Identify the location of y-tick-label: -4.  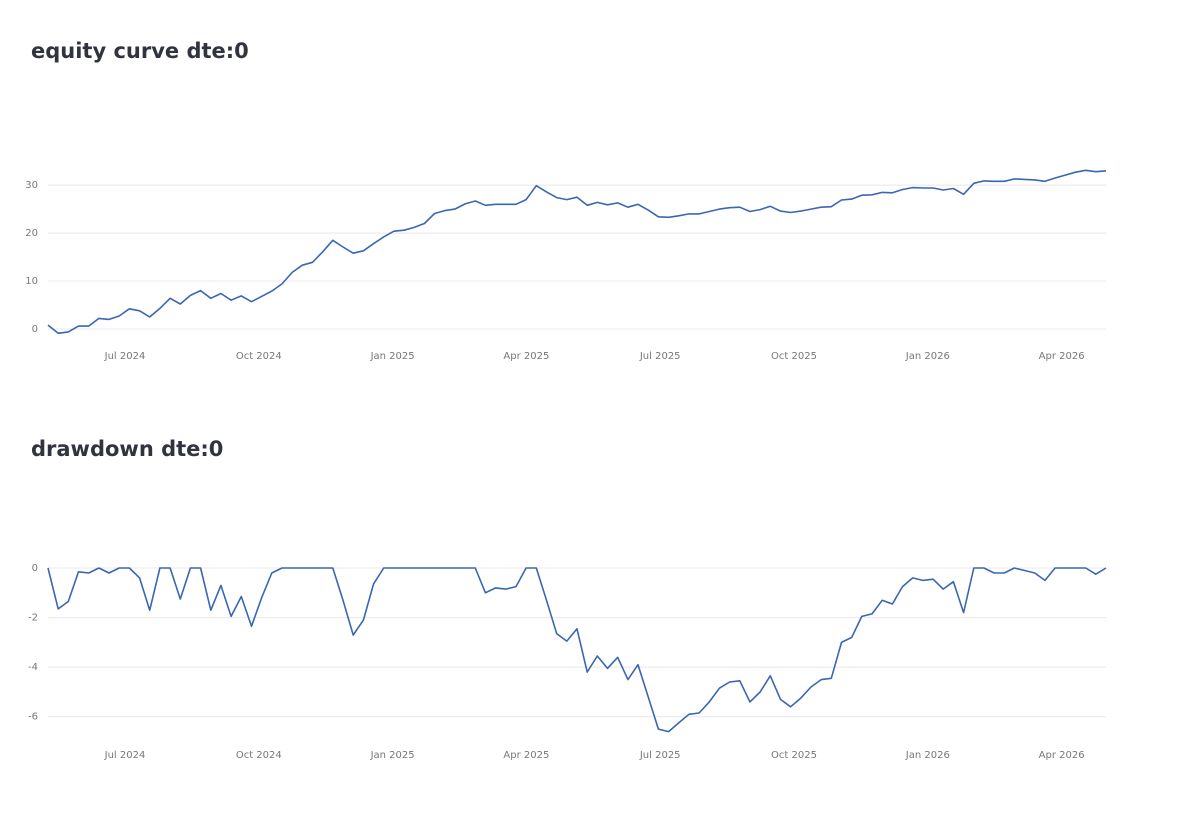
(33, 667).